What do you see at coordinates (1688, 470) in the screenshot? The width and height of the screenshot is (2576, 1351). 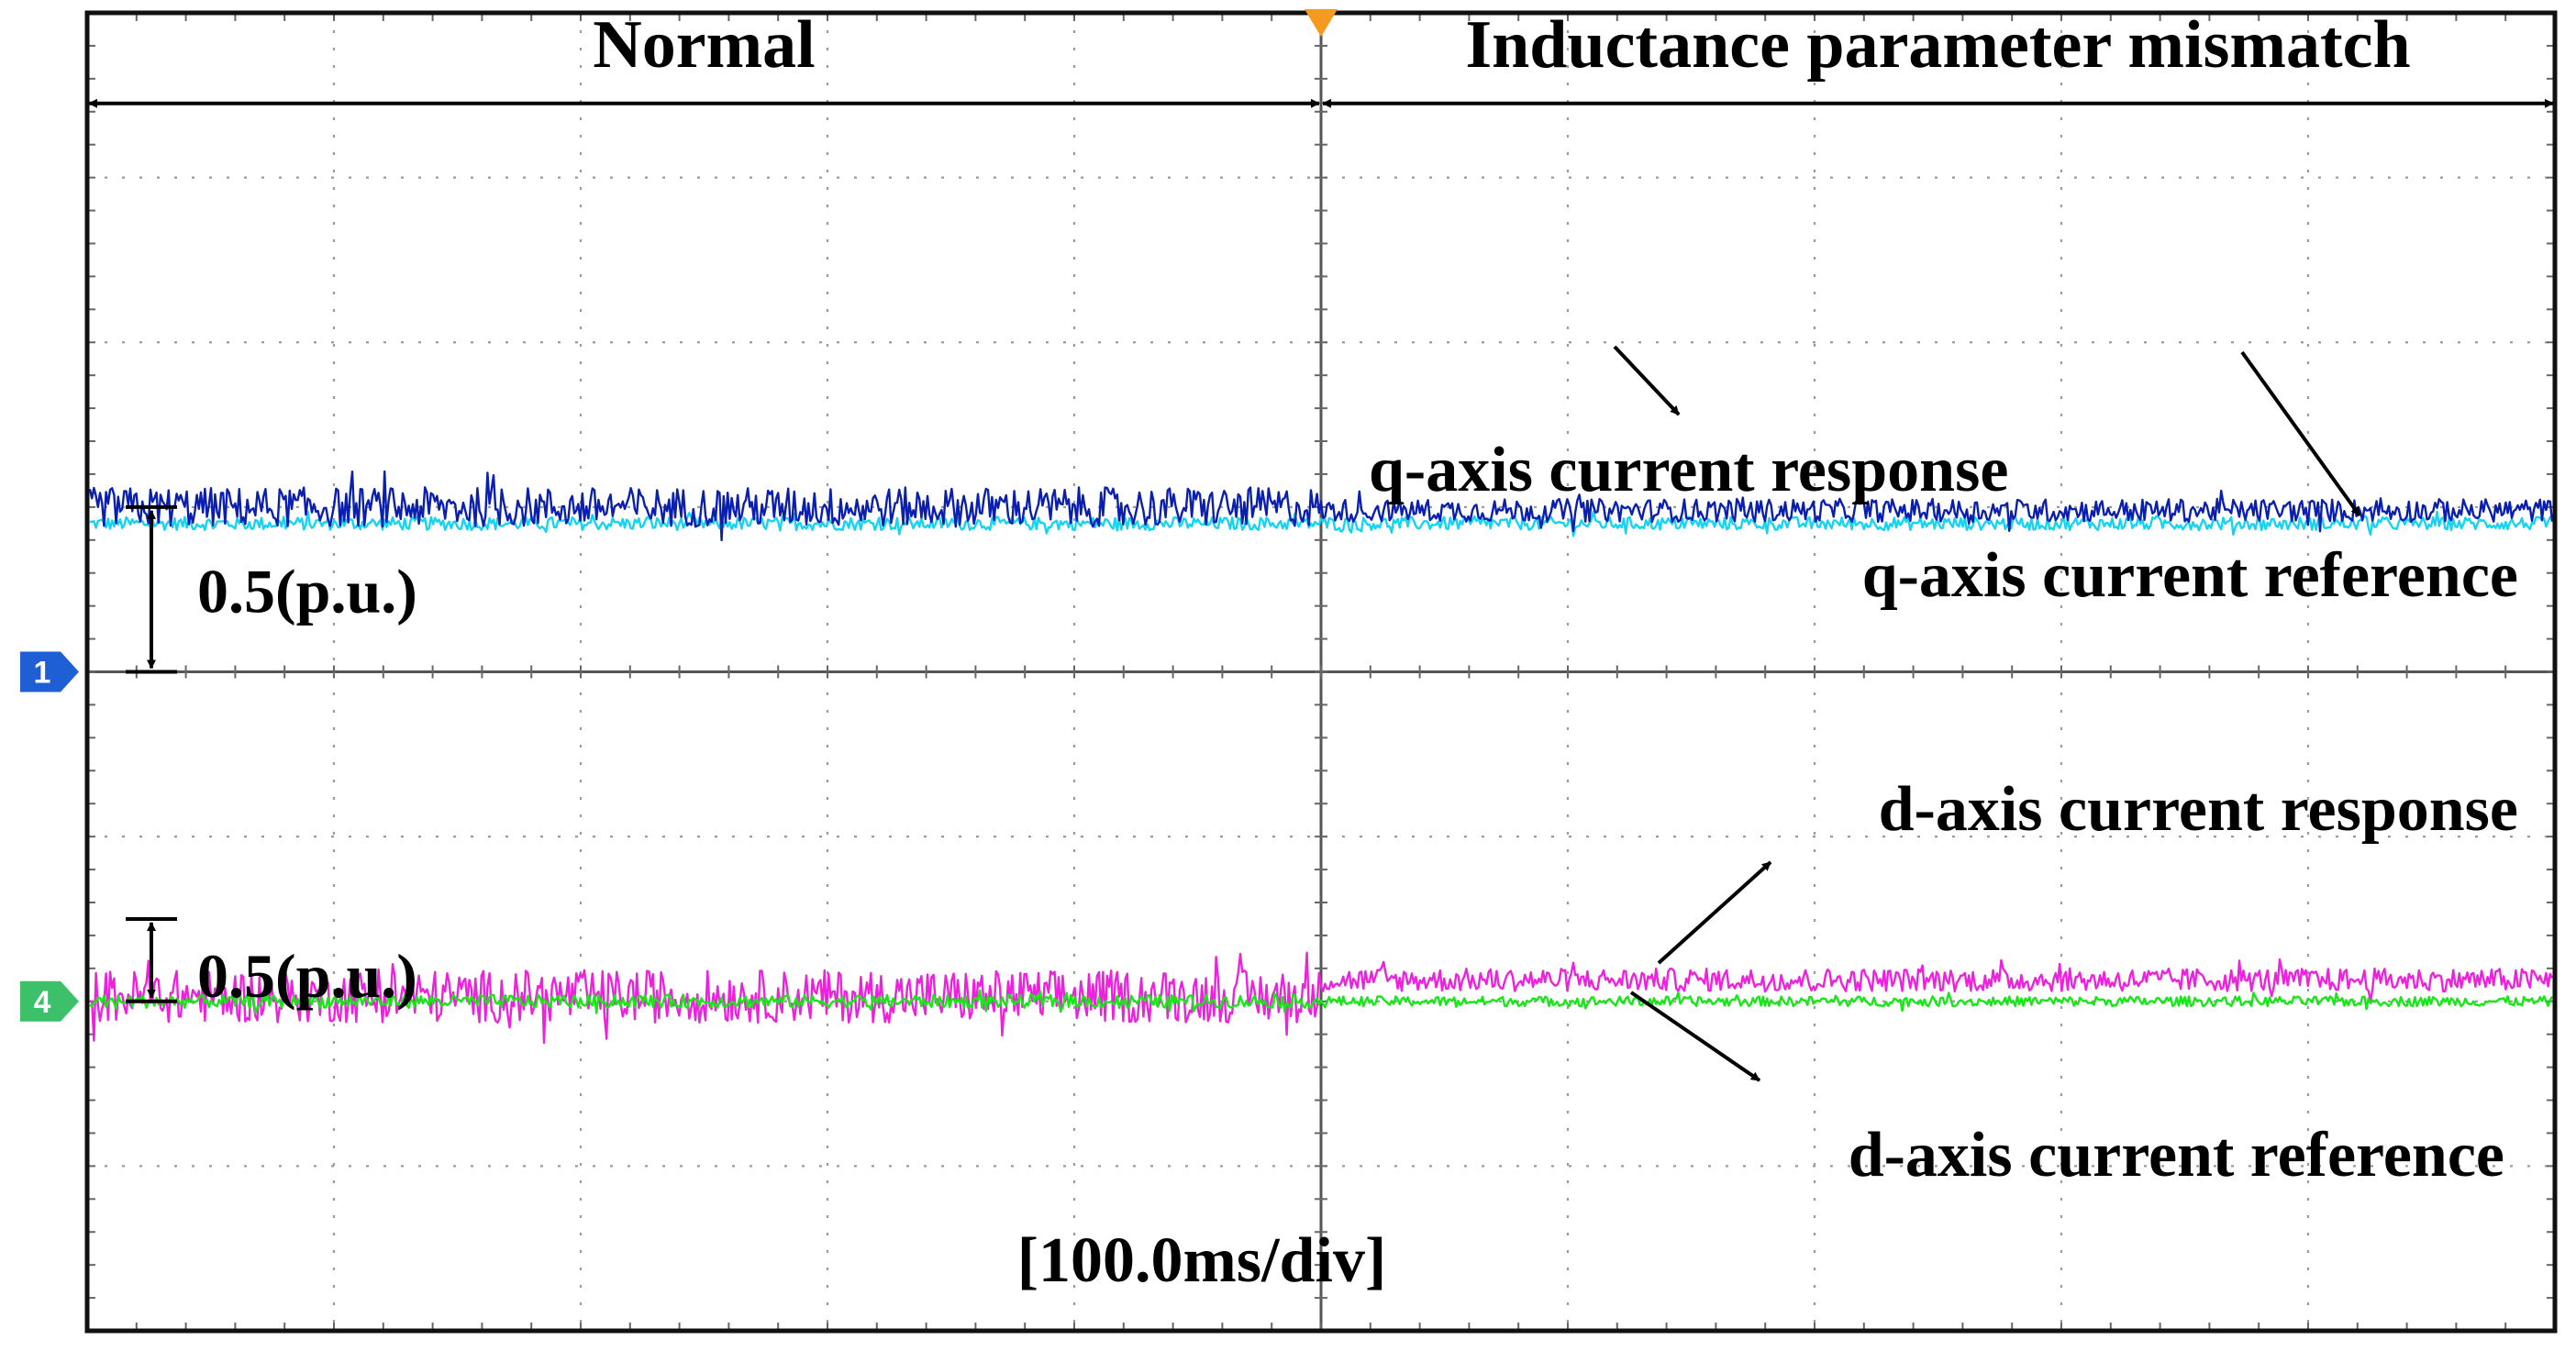 I see `annotation-q-response: q-axis current response` at bounding box center [1688, 470].